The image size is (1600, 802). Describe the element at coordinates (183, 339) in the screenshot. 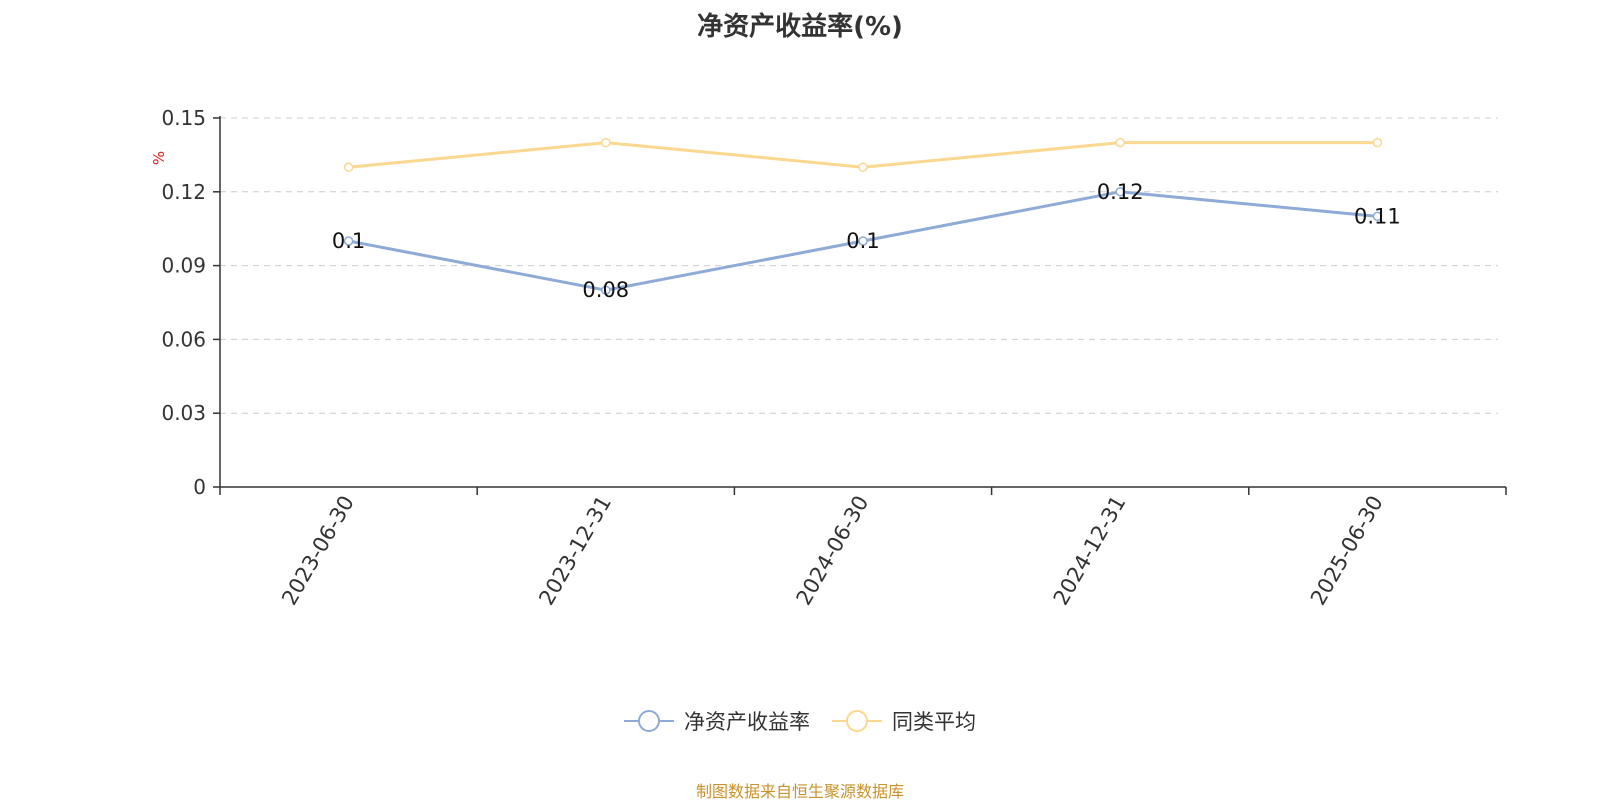

I see `y-tick-label: 0.06` at that location.